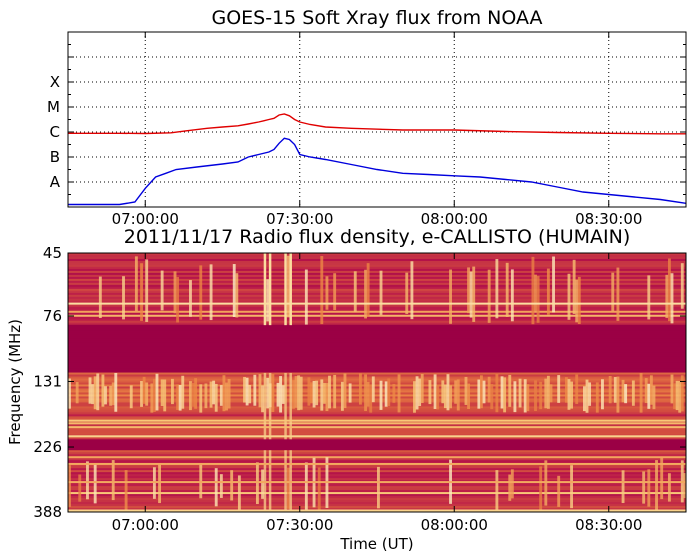 This screenshot has height=560, width=697. Describe the element at coordinates (299, 525) in the screenshot. I see `radio-x-tick-label: 07:30:00` at that location.